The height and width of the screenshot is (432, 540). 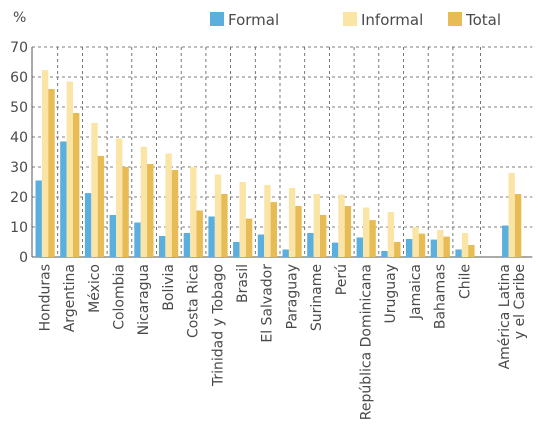 What do you see at coordinates (19, 108) in the screenshot?
I see `y-tick-label: 50` at bounding box center [19, 108].